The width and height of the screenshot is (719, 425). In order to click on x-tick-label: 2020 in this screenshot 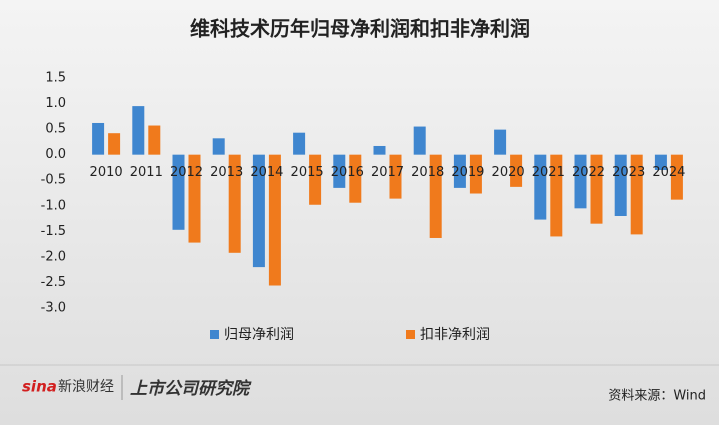, I will do `click(508, 172)`.